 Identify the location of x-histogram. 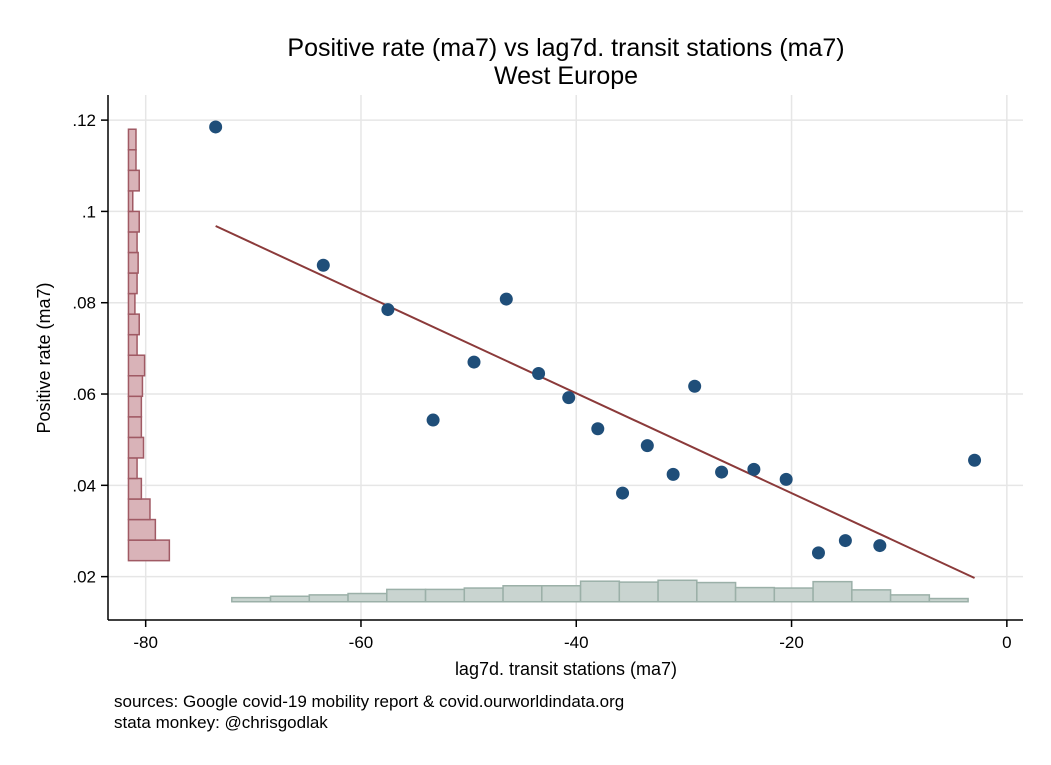
(600, 591).